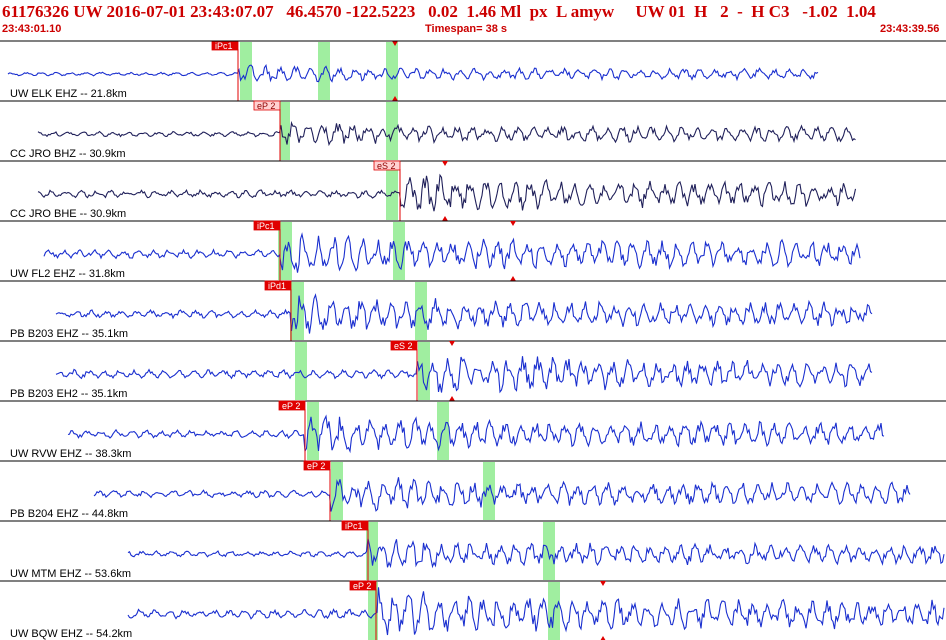 The width and height of the screenshot is (946, 640). I want to click on trace-row: eP 2 CC JRO BHZ -- 30.9km, so click(473, 131).